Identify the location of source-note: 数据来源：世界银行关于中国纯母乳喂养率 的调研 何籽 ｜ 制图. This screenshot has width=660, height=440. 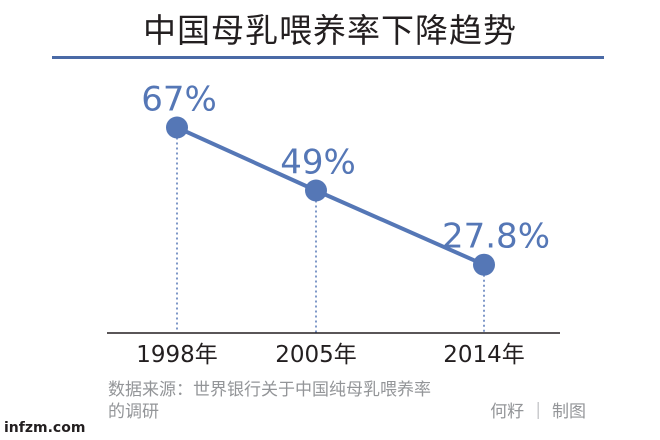
(347, 401).